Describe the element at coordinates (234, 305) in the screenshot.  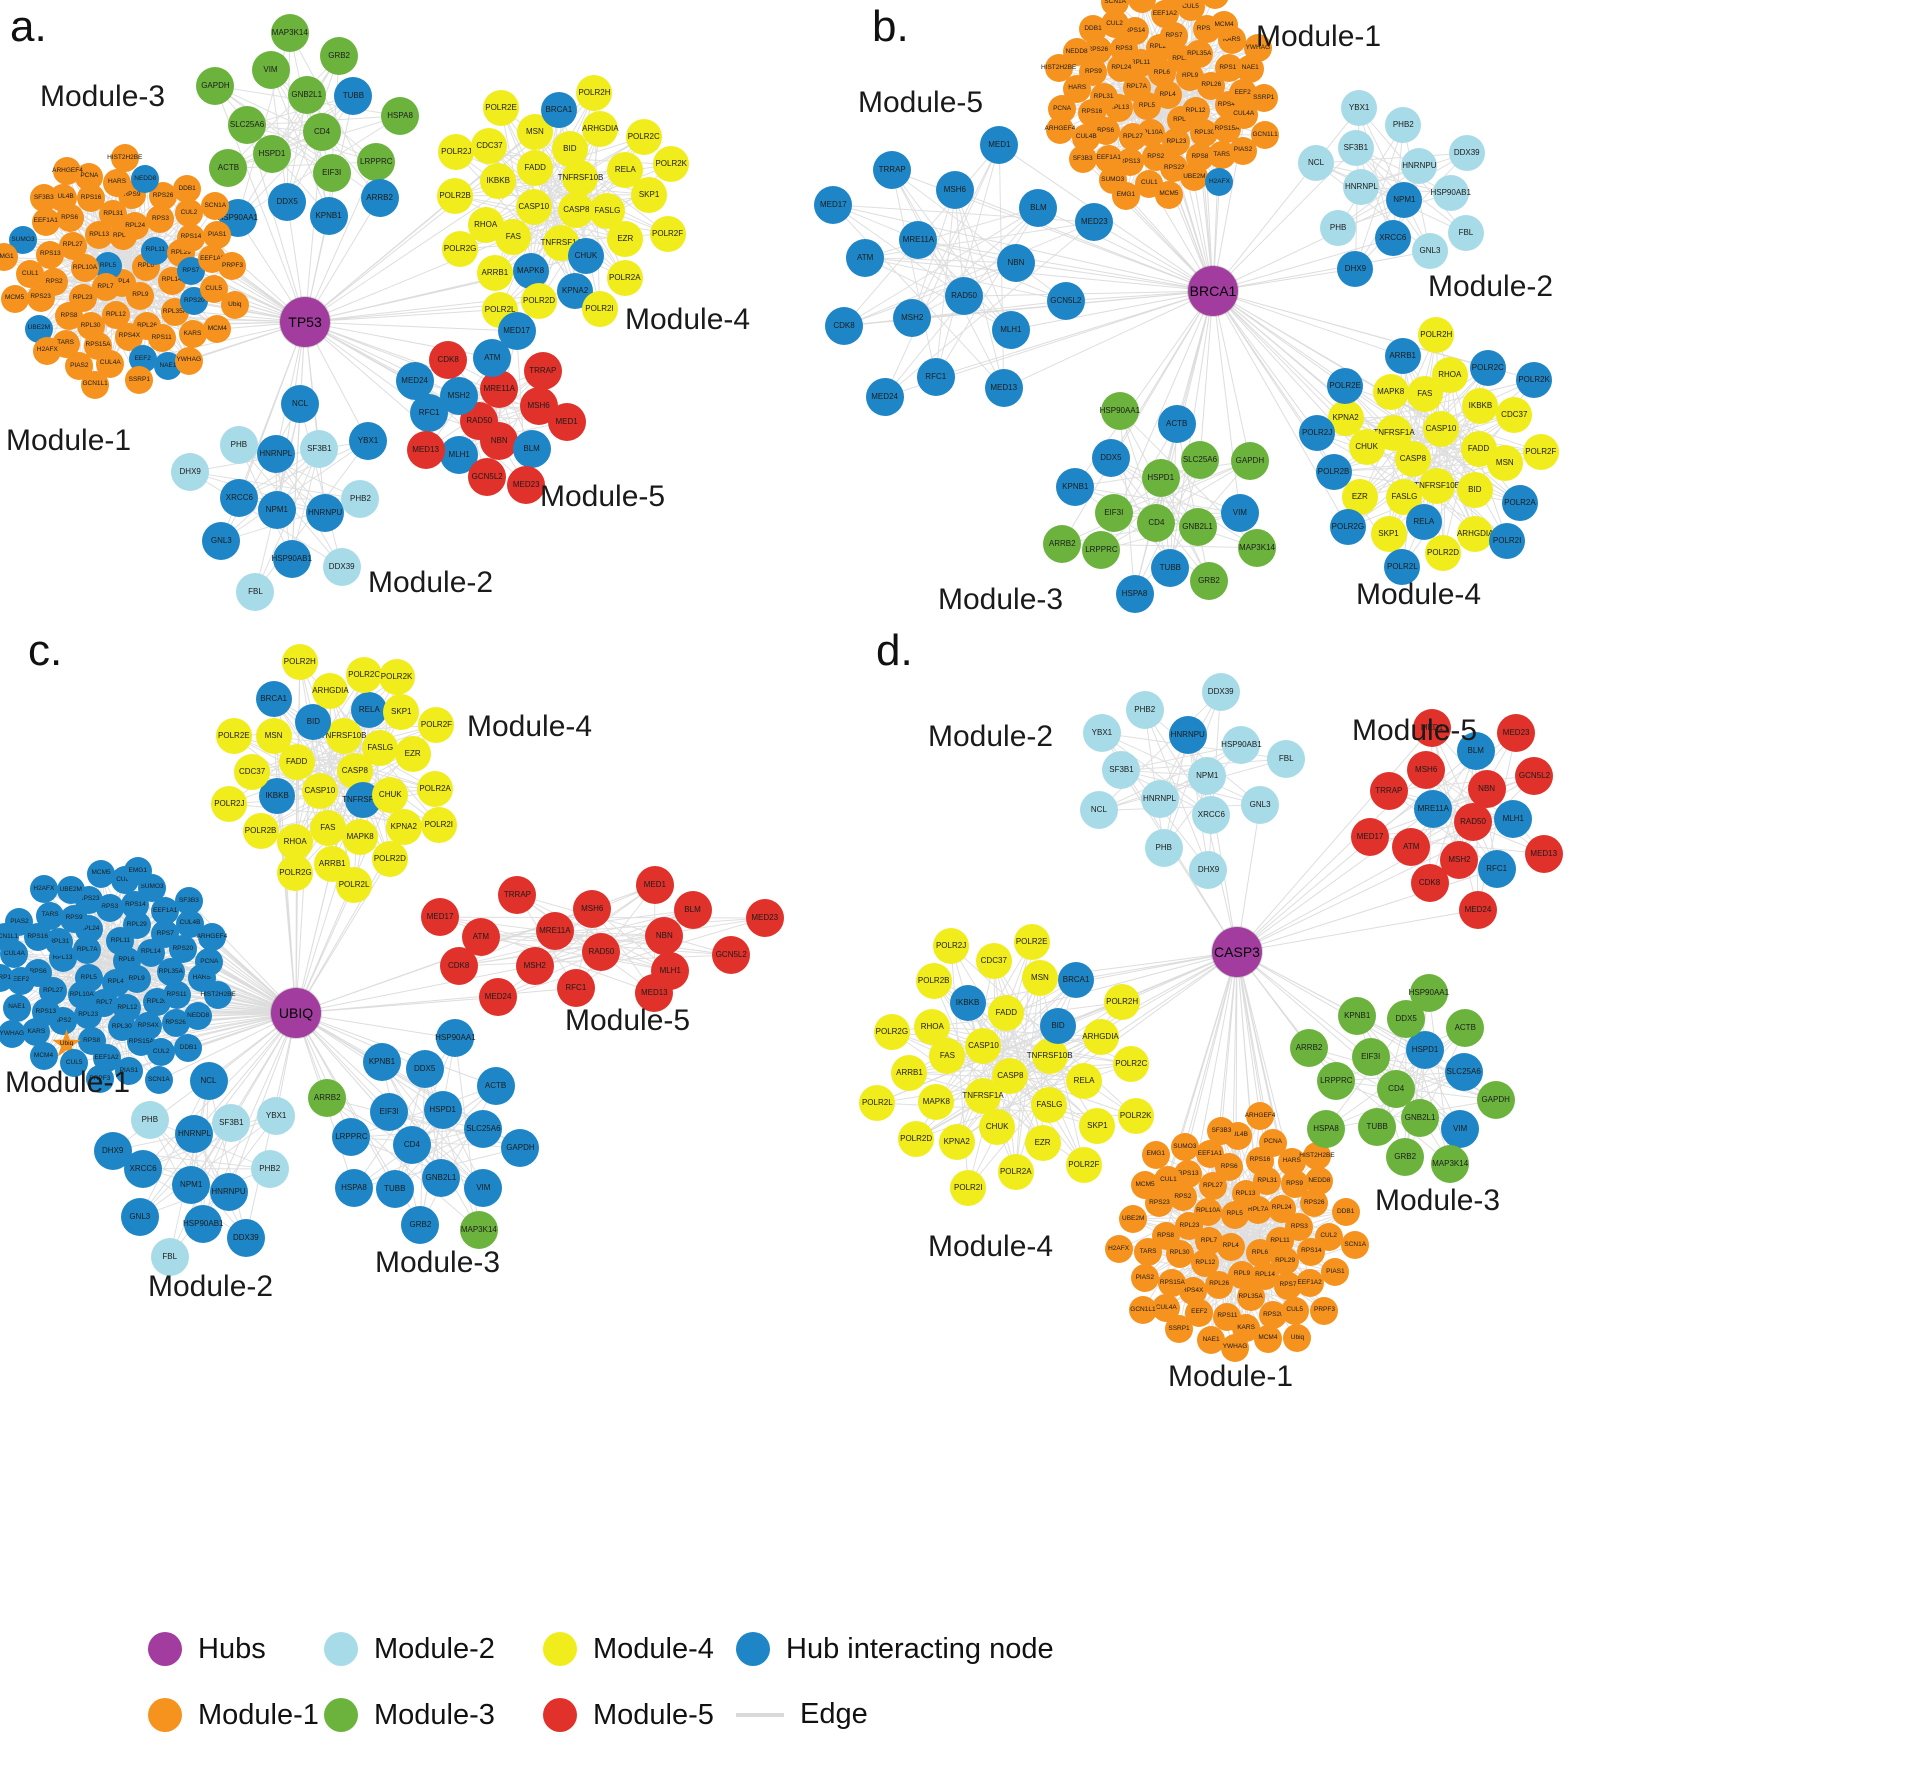
I see `node-Ubiq: Ubiq` at that location.